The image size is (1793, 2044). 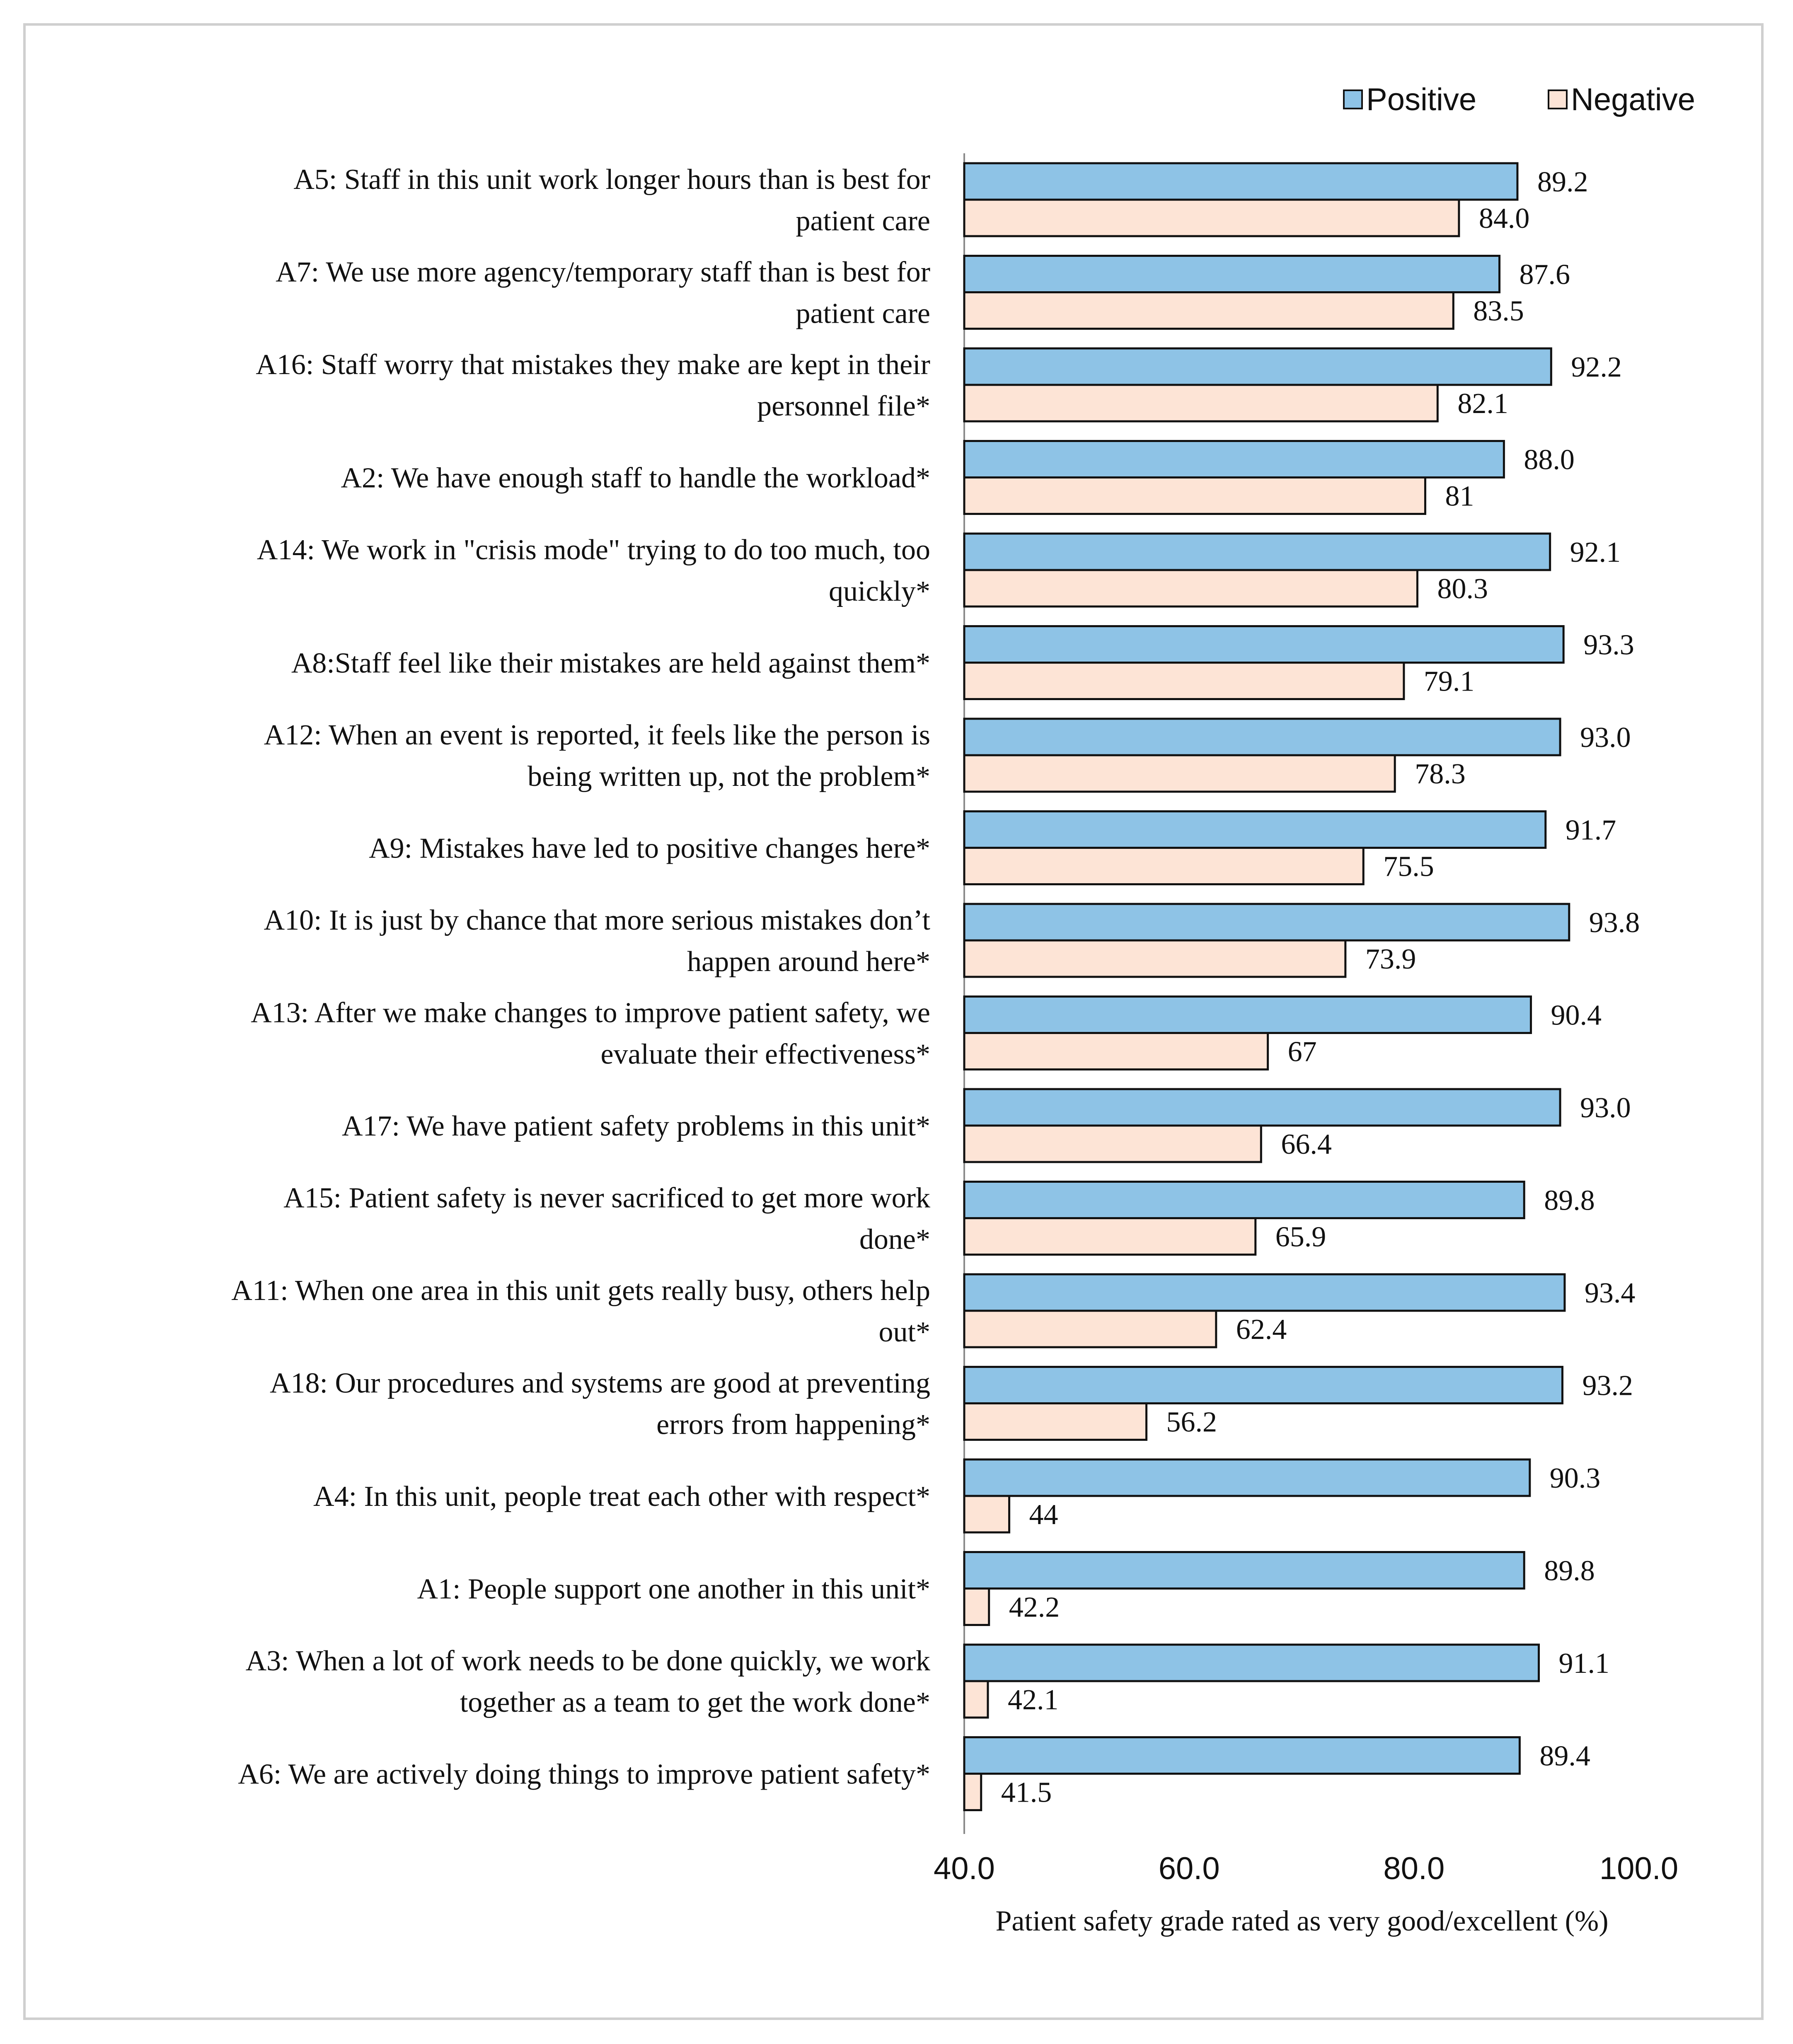 What do you see at coordinates (1408, 867) in the screenshot?
I see `value-label-negative: 75.5` at bounding box center [1408, 867].